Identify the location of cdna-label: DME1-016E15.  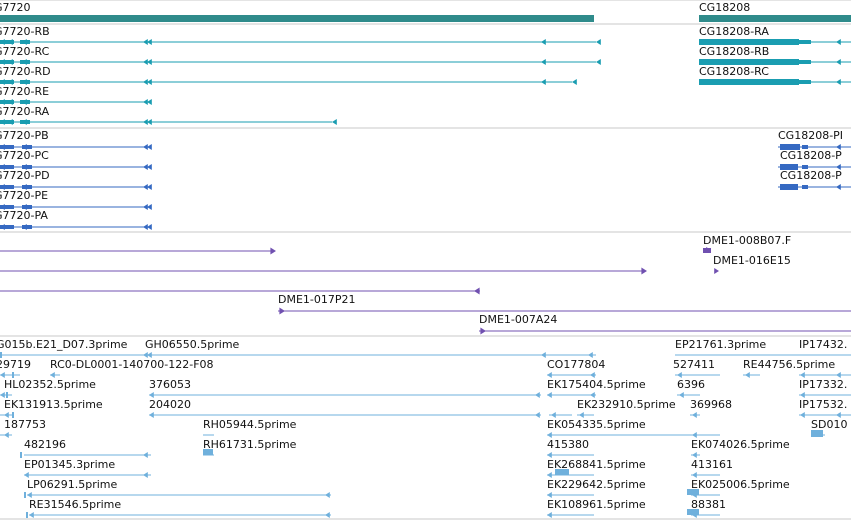
(752, 260).